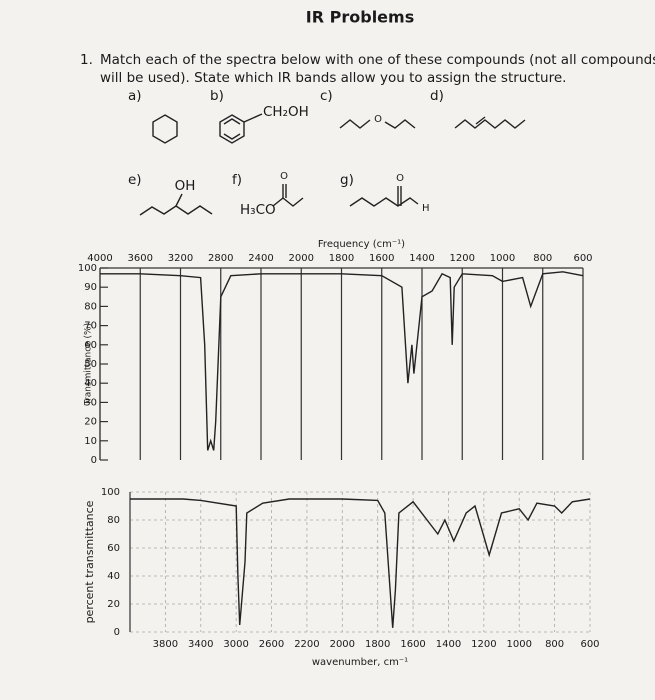 The image size is (655, 700). What do you see at coordinates (235, 644) in the screenshot?
I see `x-tick-label: 3000` at bounding box center [235, 644].